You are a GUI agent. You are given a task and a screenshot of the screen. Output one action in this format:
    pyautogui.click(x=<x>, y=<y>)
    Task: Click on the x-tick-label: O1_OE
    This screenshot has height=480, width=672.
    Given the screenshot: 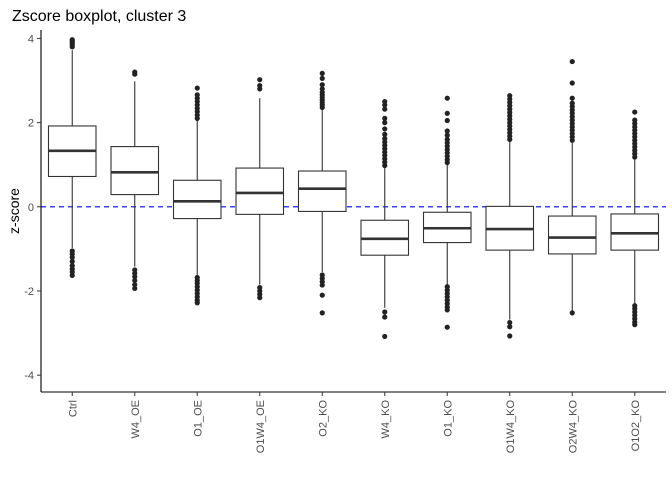 What is the action you would take?
    pyautogui.click(x=198, y=418)
    